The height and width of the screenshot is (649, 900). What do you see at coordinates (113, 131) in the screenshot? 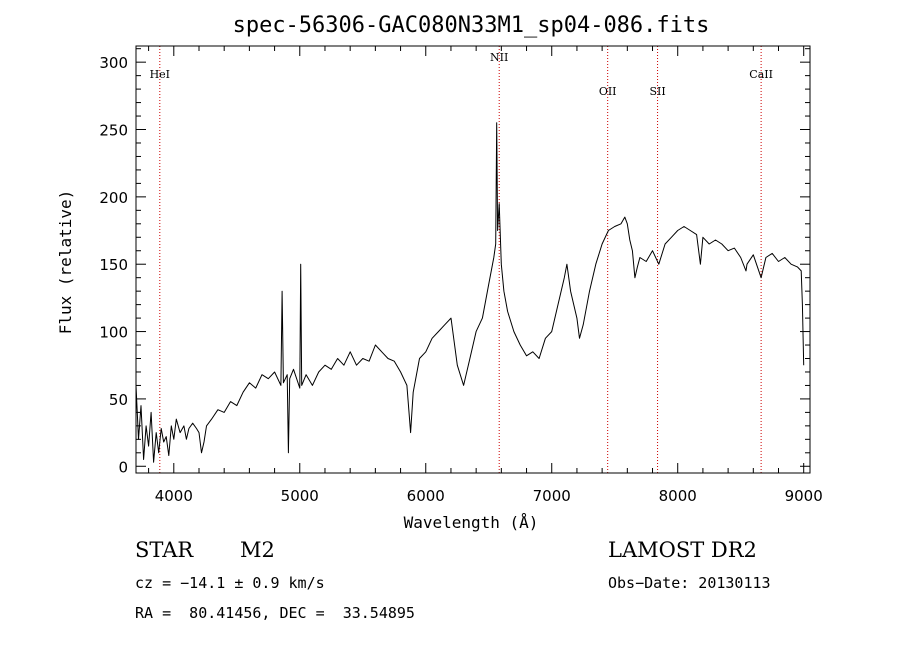
I see `y-tick-label: 250` at bounding box center [113, 131].